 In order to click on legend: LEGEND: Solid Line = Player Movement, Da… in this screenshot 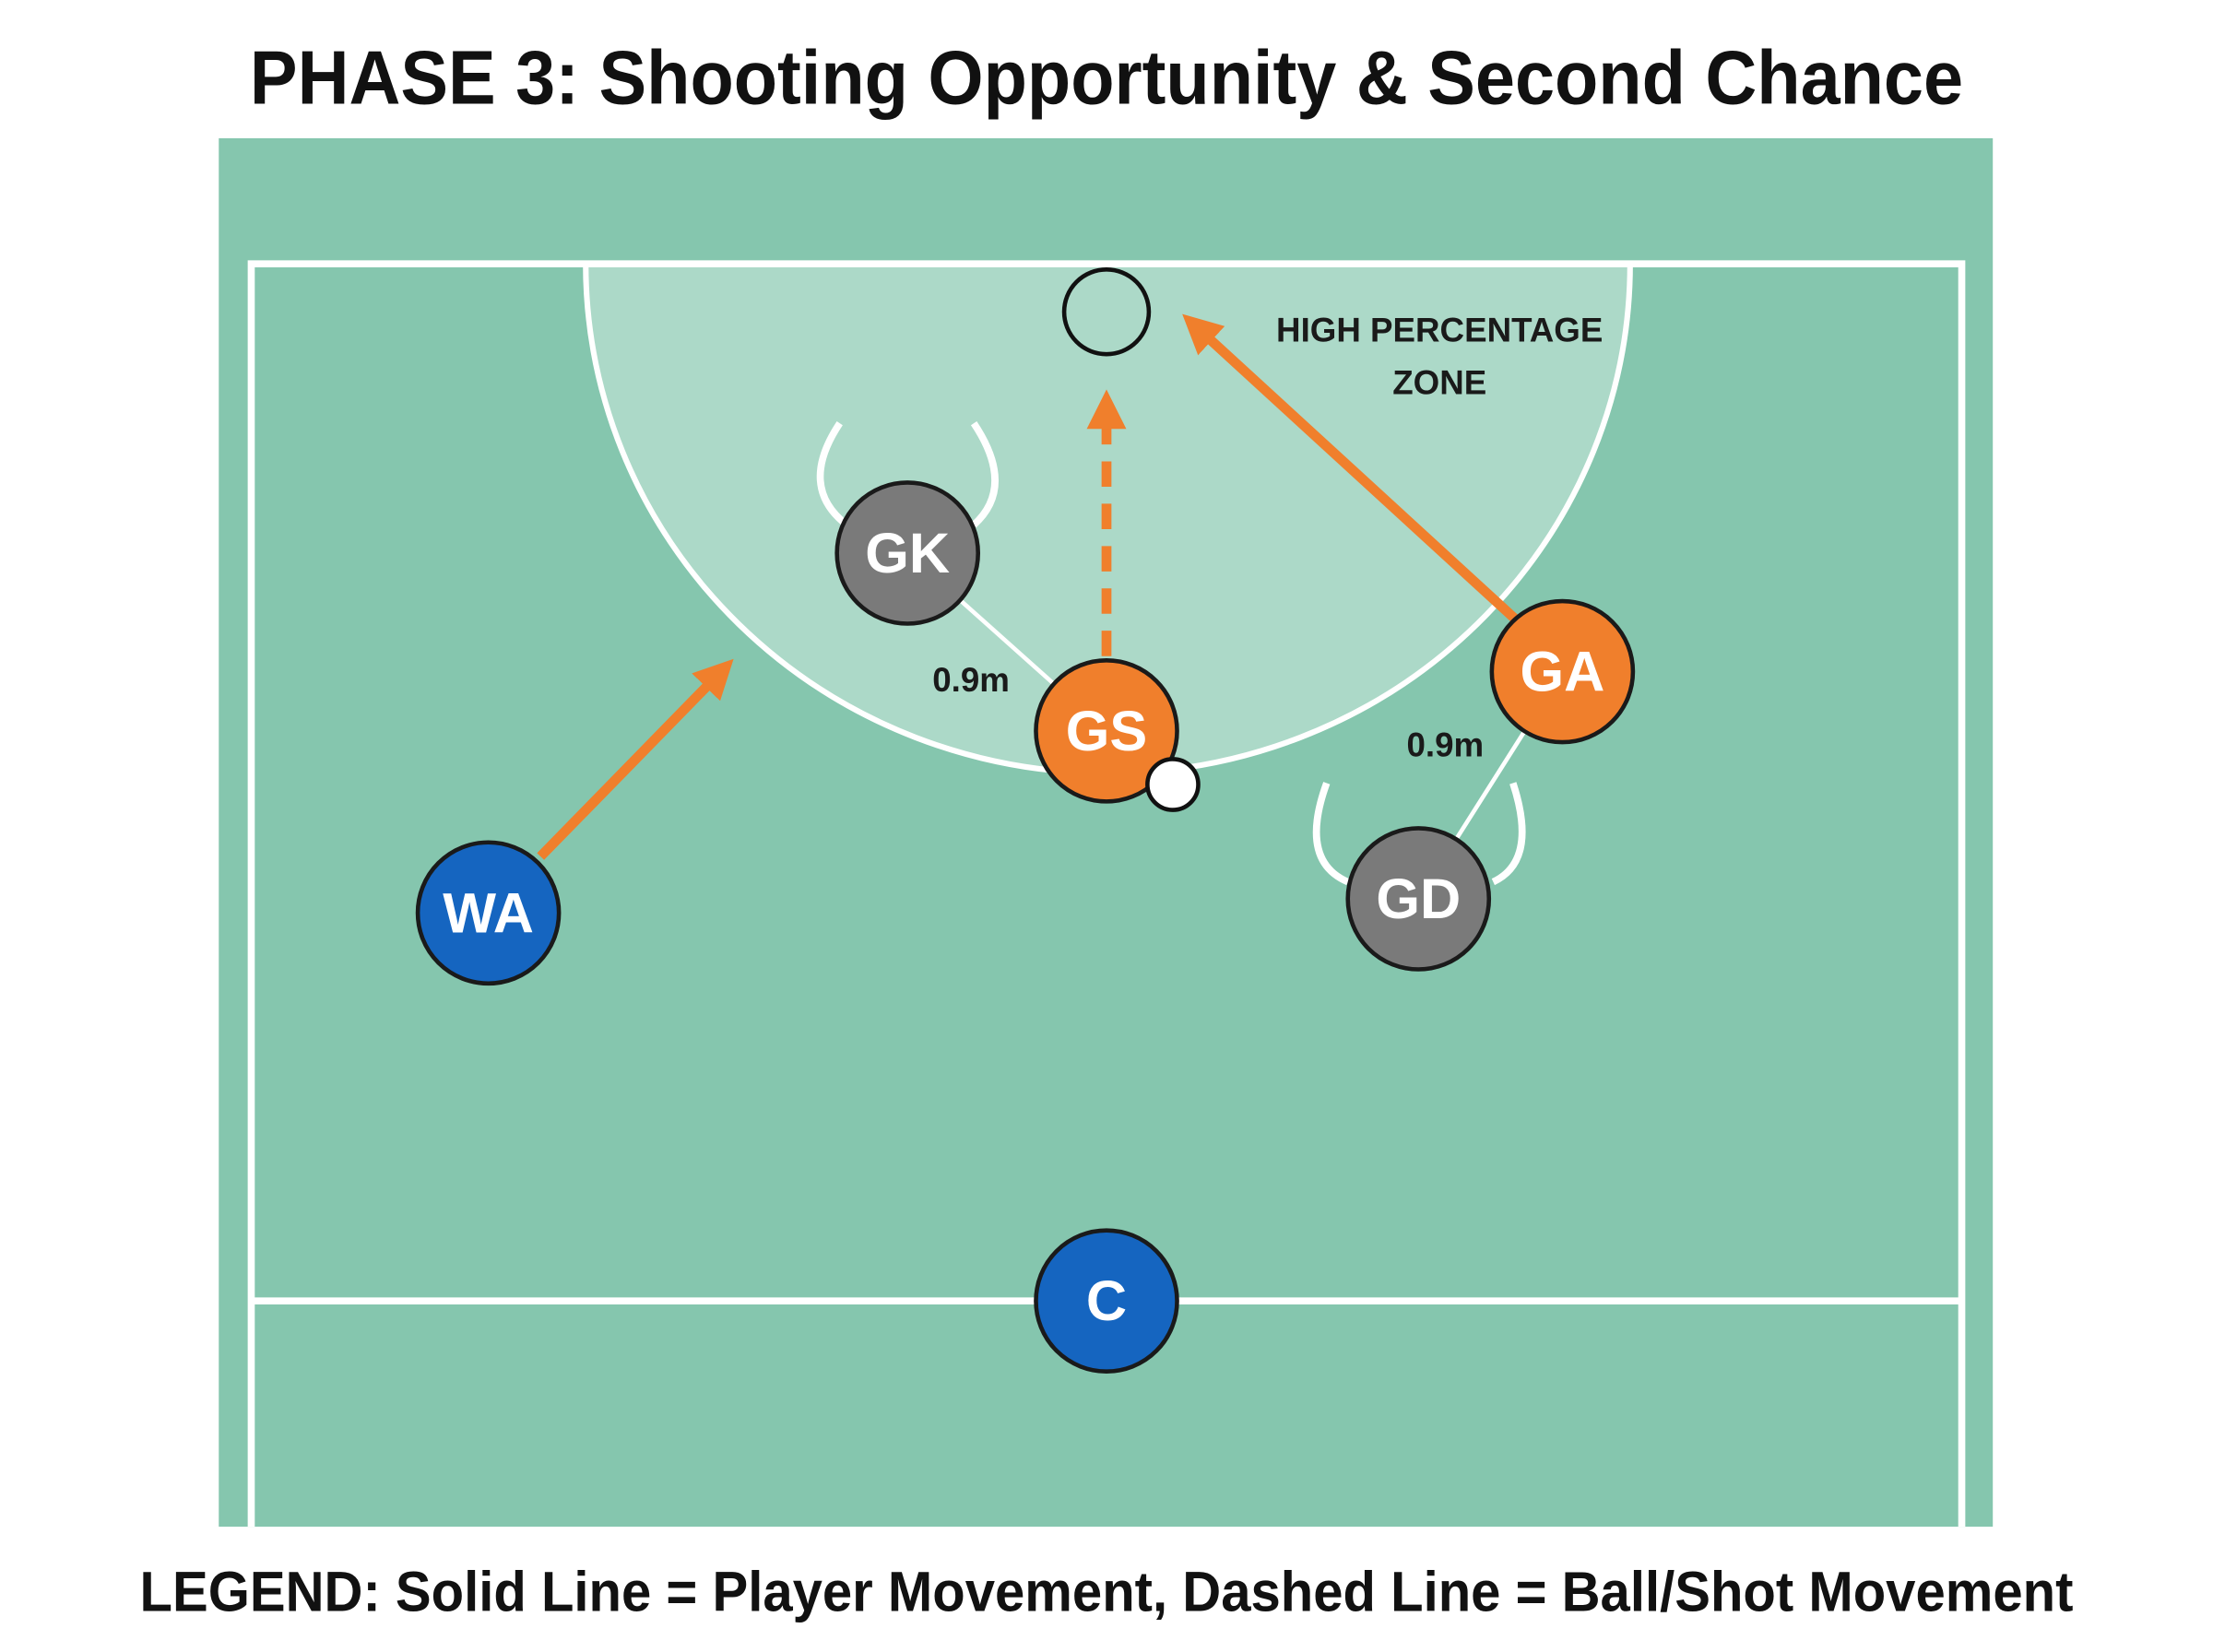, I will do `click(1107, 1591)`.